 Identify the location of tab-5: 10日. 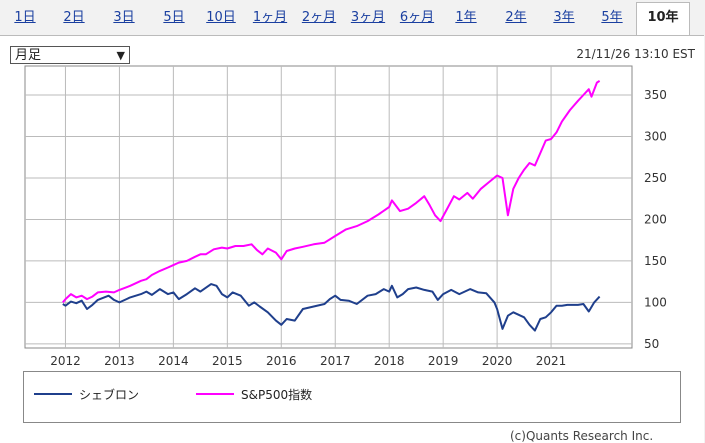
(221, 17).